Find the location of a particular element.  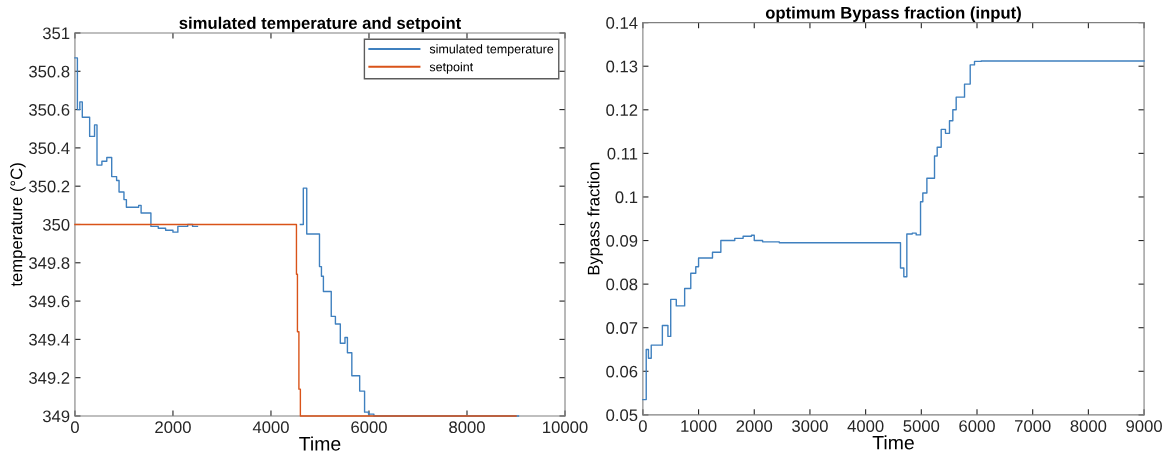

y-axis-title: temperature (°C) is located at coordinates (18, 225).